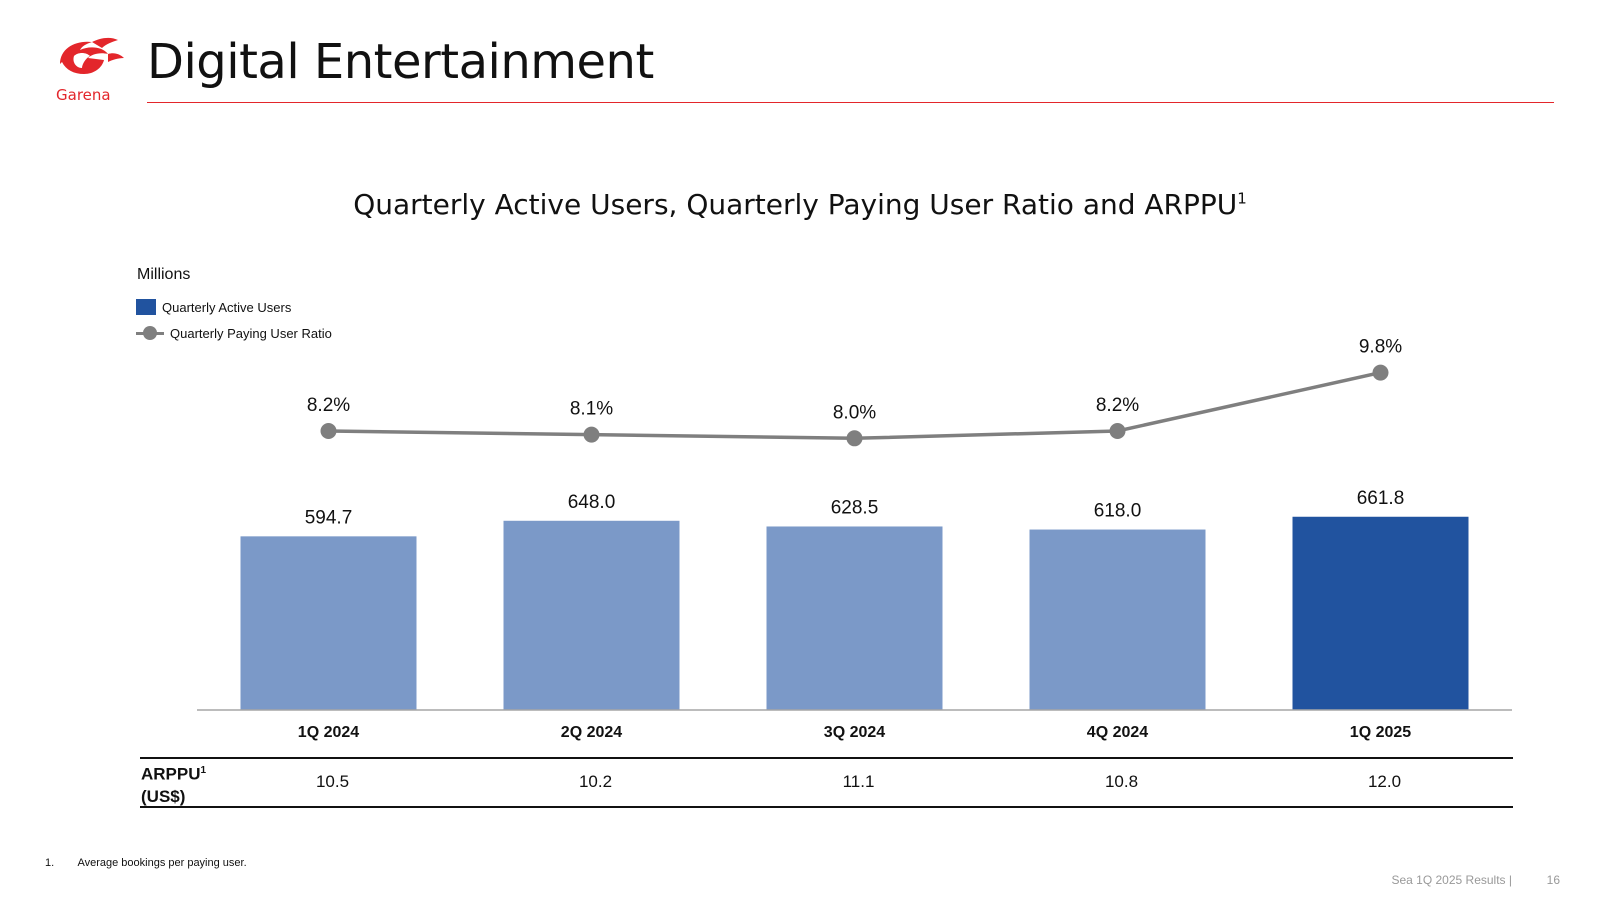 The height and width of the screenshot is (900, 1600). What do you see at coordinates (1117, 405) in the screenshot?
I see `paying-ratio-label-4: 8.2%` at bounding box center [1117, 405].